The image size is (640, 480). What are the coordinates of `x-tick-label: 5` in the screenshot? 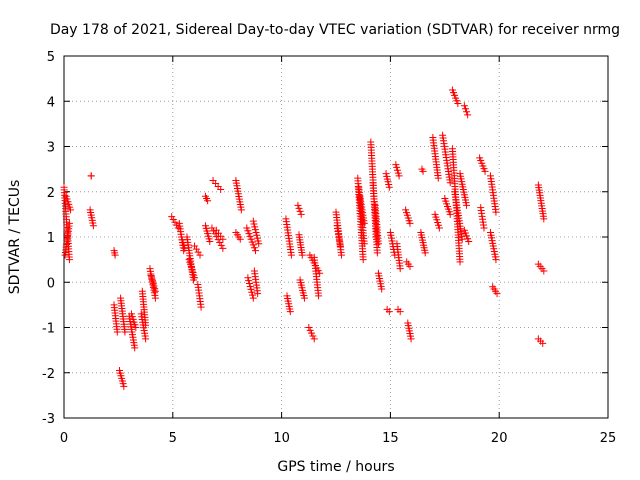 It's located at (173, 438).